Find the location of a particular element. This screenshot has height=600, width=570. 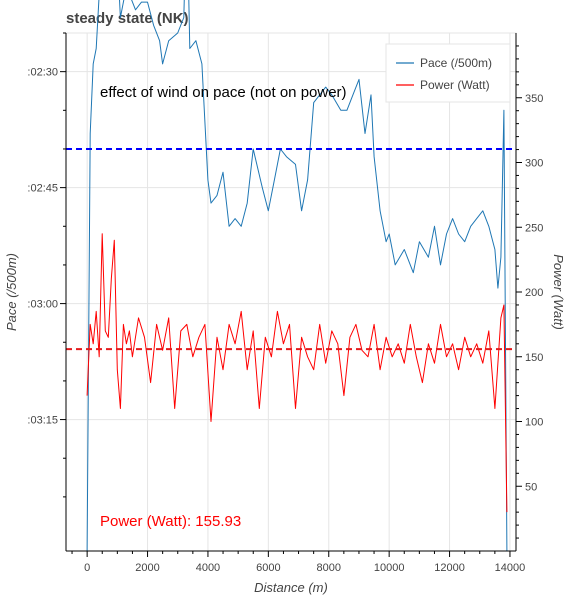

right-tick-label: 350 is located at coordinates (534, 99).